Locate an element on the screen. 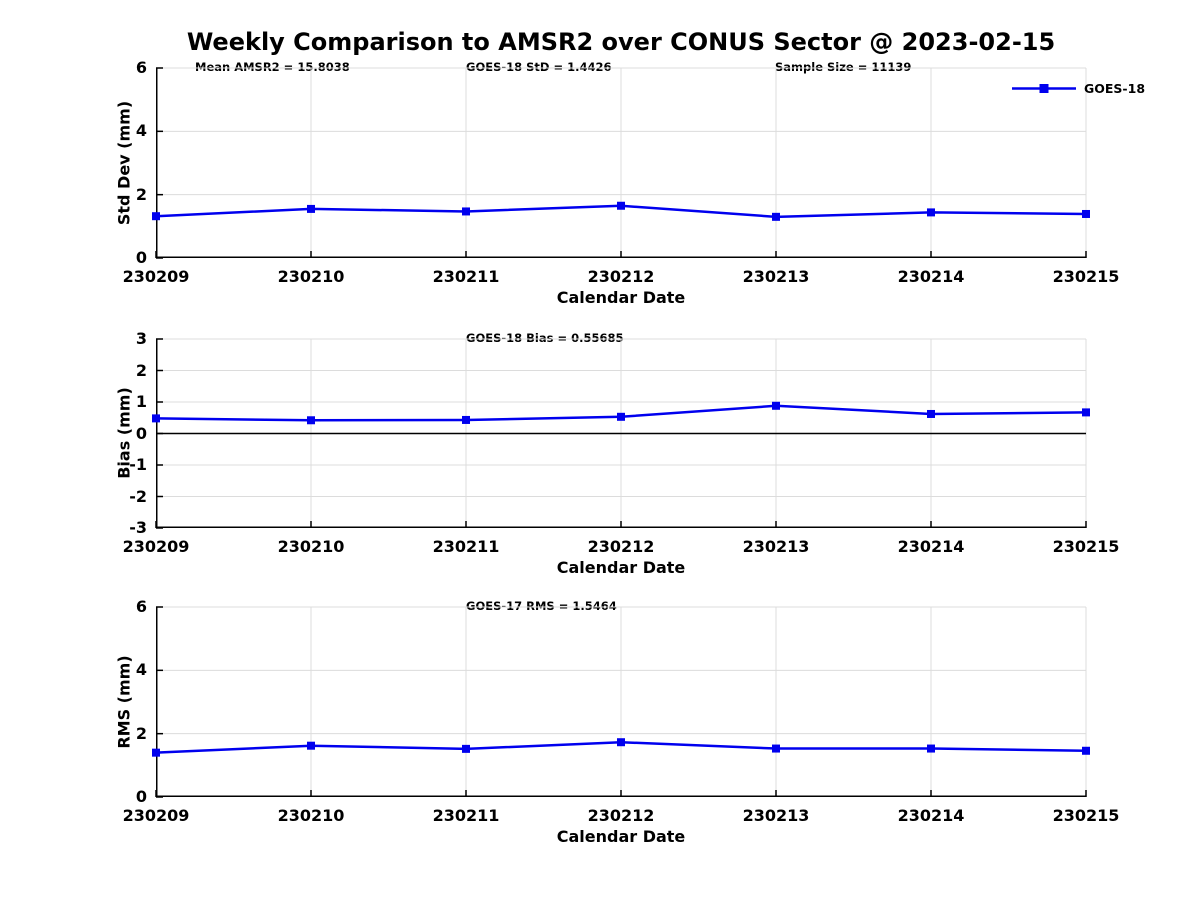  legend: GOES-18 is located at coordinates (1078, 88).